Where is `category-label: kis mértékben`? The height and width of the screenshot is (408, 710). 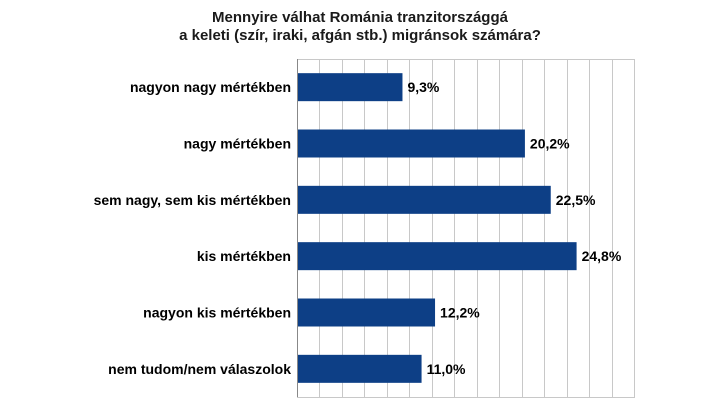
category-label: kis mértékben is located at coordinates (244, 256).